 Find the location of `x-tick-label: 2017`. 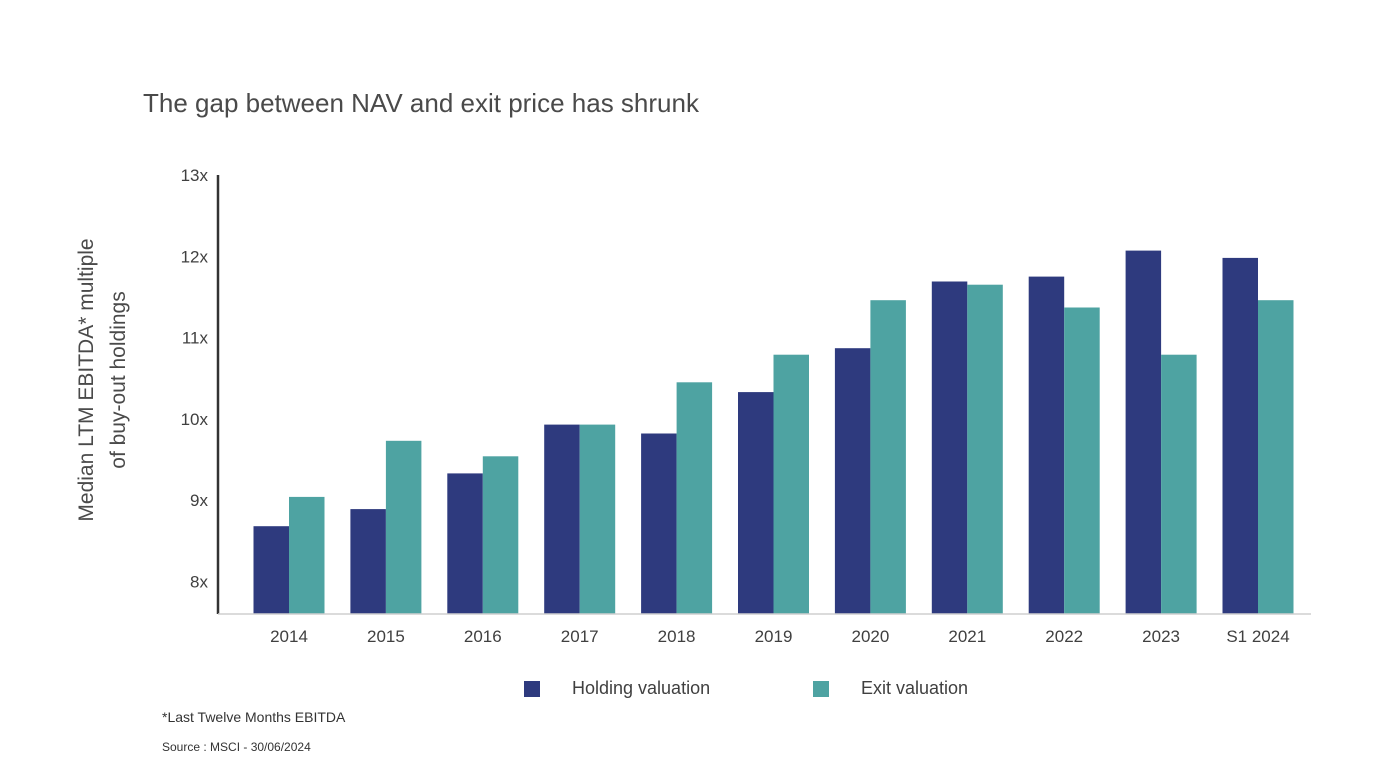

x-tick-label: 2017 is located at coordinates (580, 636).